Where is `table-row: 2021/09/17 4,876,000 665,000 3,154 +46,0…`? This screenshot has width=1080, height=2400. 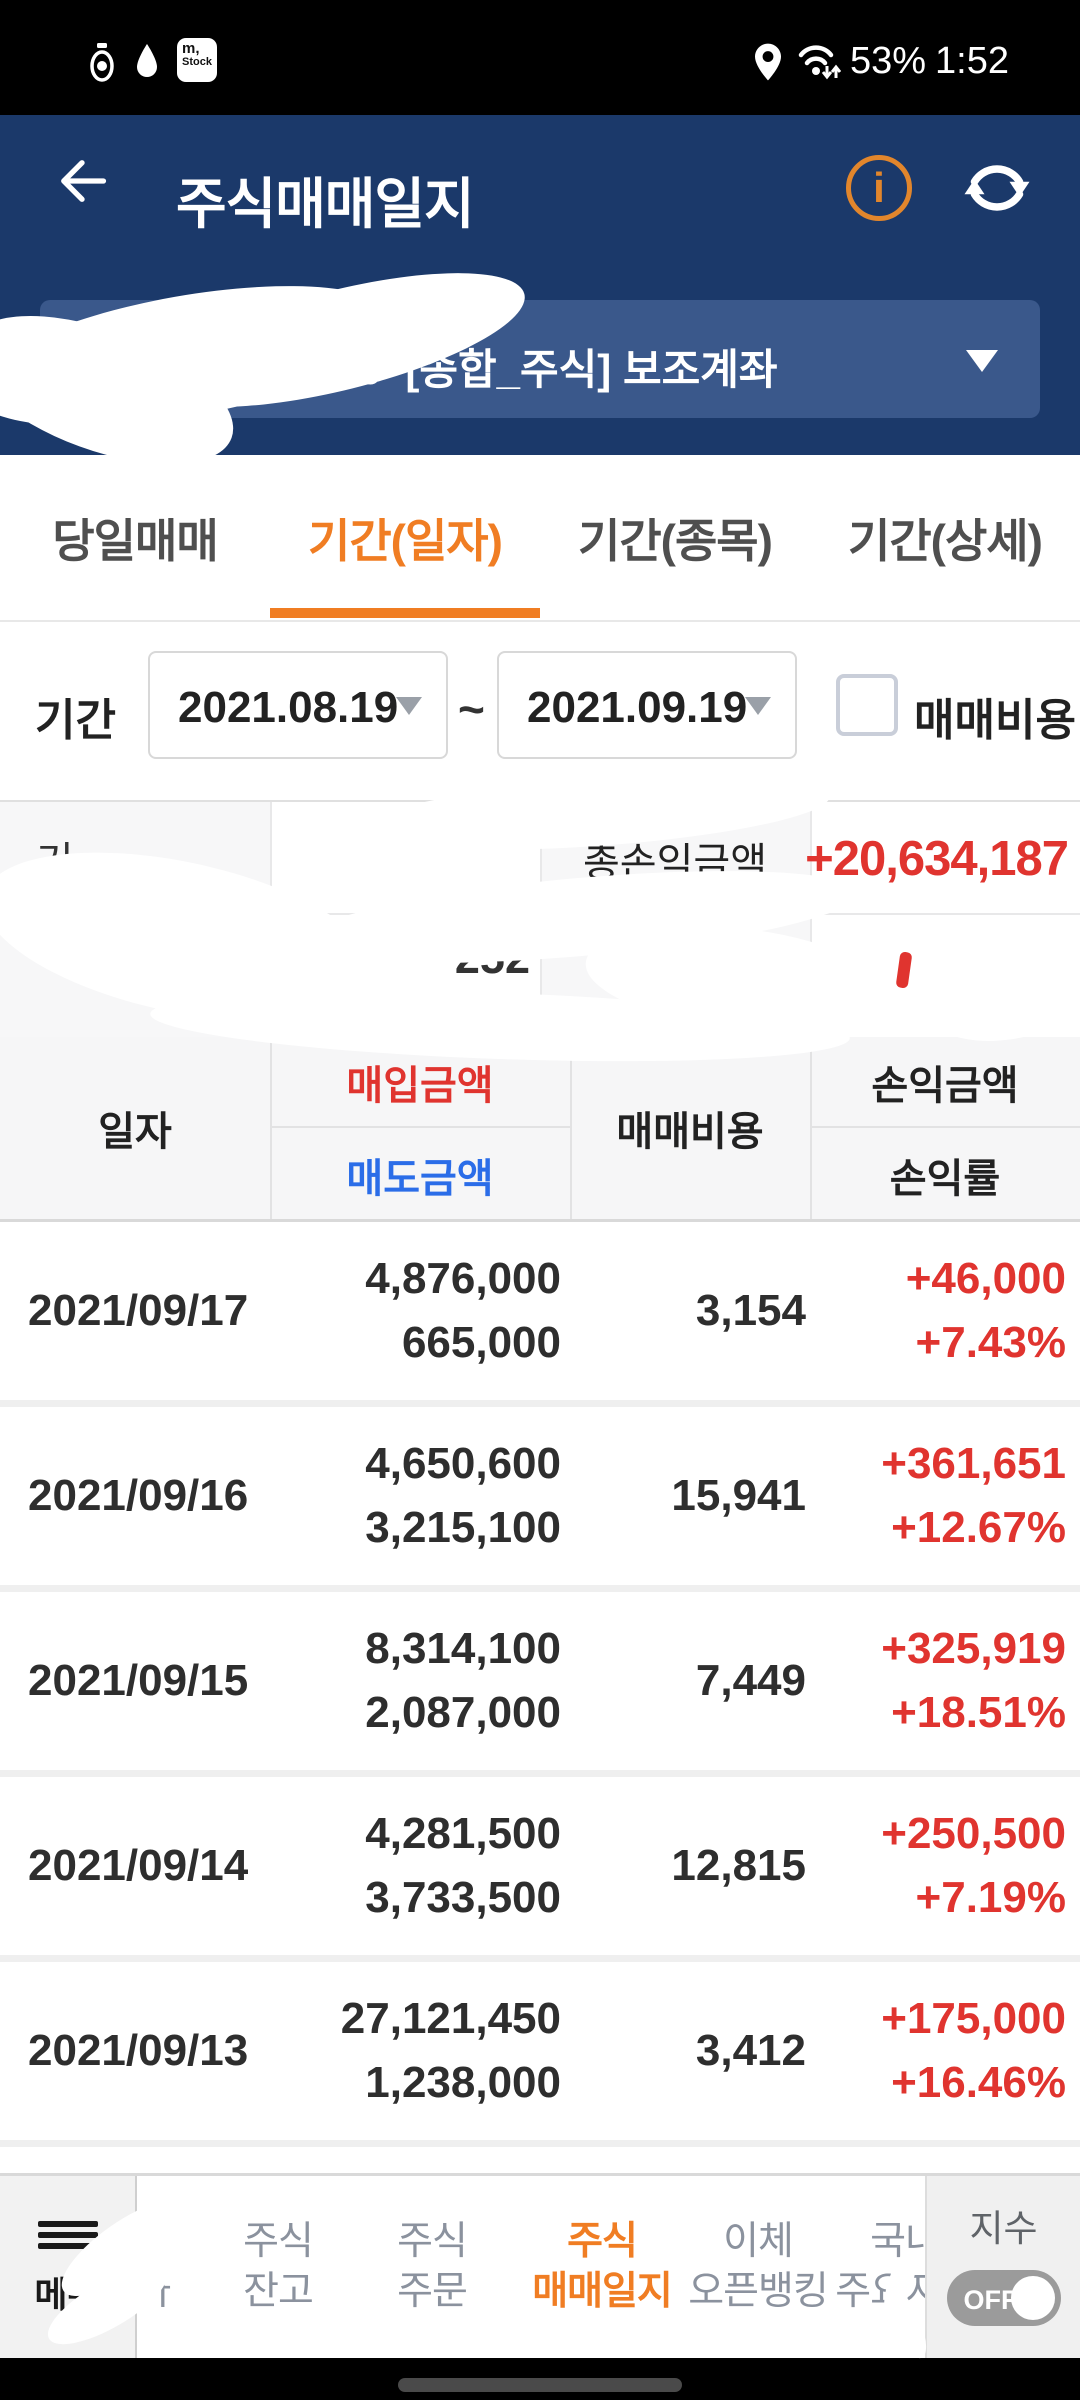 table-row: 2021/09/17 4,876,000 665,000 3,154 +46,0… is located at coordinates (540, 1311).